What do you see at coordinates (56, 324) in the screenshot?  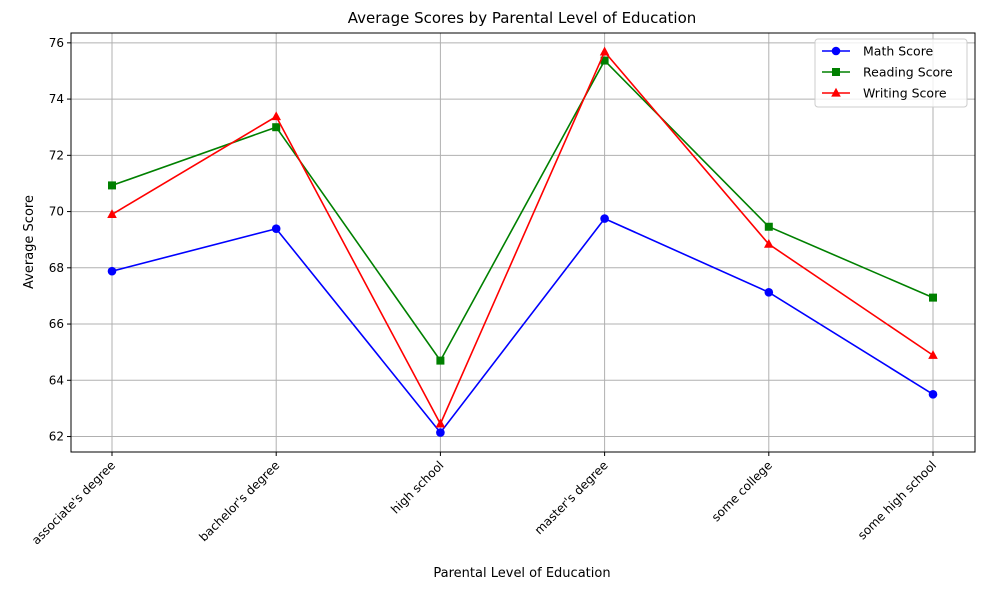 I see `y-tick-label: 66` at bounding box center [56, 324].